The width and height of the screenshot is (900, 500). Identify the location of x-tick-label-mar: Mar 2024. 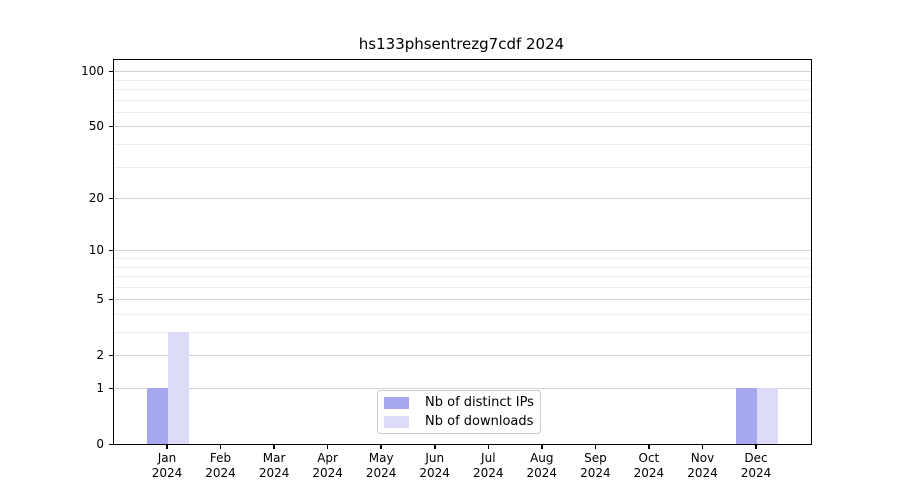
(274, 465).